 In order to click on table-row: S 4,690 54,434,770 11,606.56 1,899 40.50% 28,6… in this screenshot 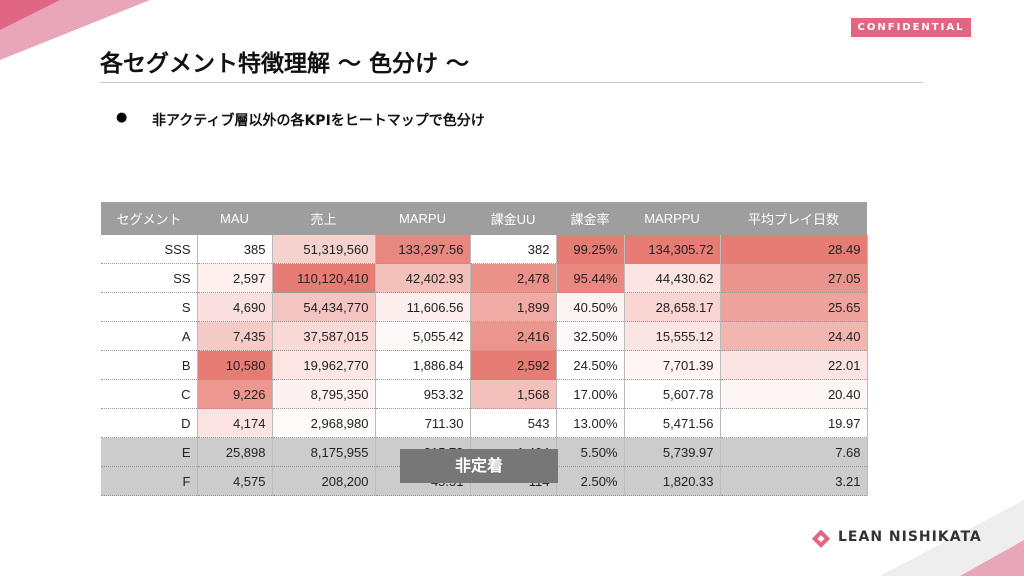, I will do `click(484, 307)`.